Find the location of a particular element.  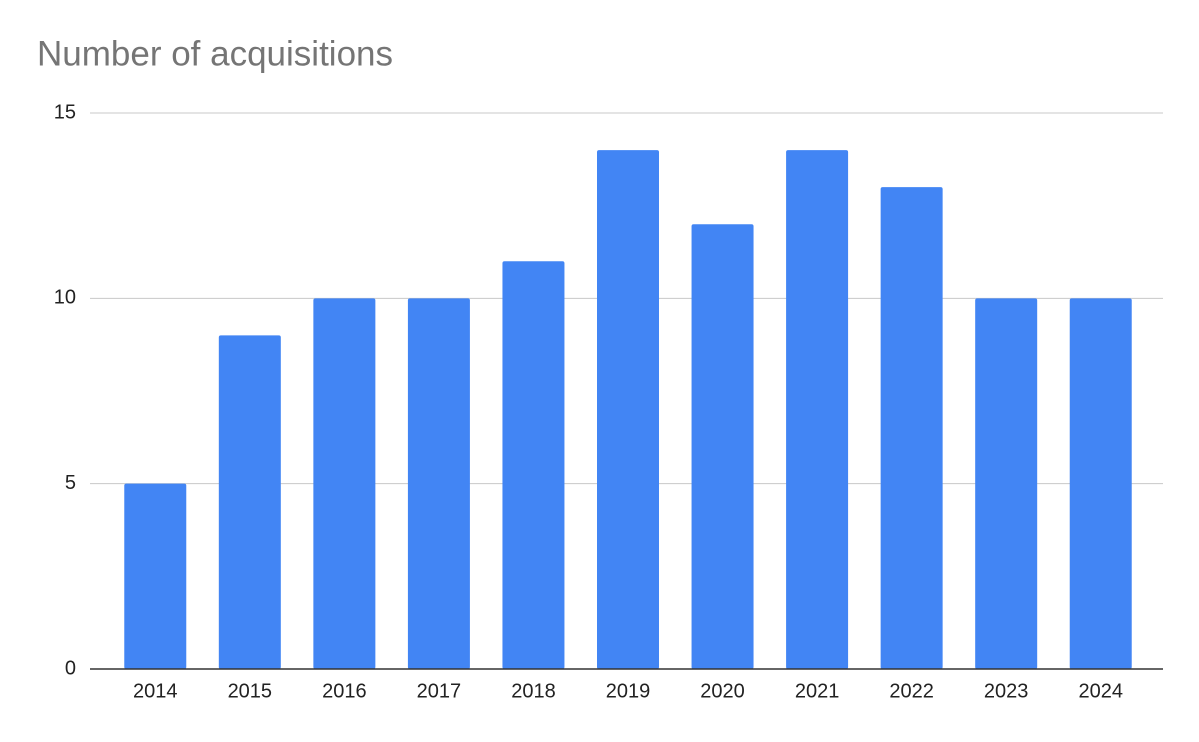

y-tick-label: 15 is located at coordinates (65, 112).